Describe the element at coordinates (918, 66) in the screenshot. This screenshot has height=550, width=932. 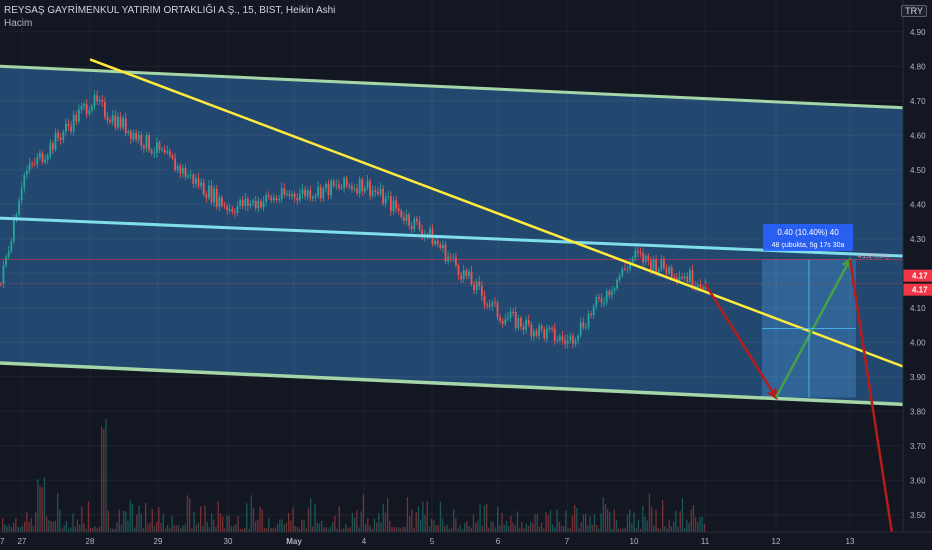
I see `price-tick-label: 4.80` at that location.